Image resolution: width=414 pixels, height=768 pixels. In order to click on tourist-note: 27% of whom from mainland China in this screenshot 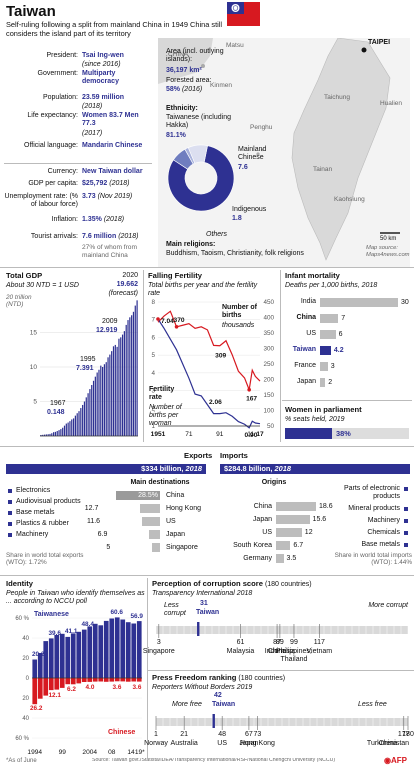, I will do `click(109, 251)`.